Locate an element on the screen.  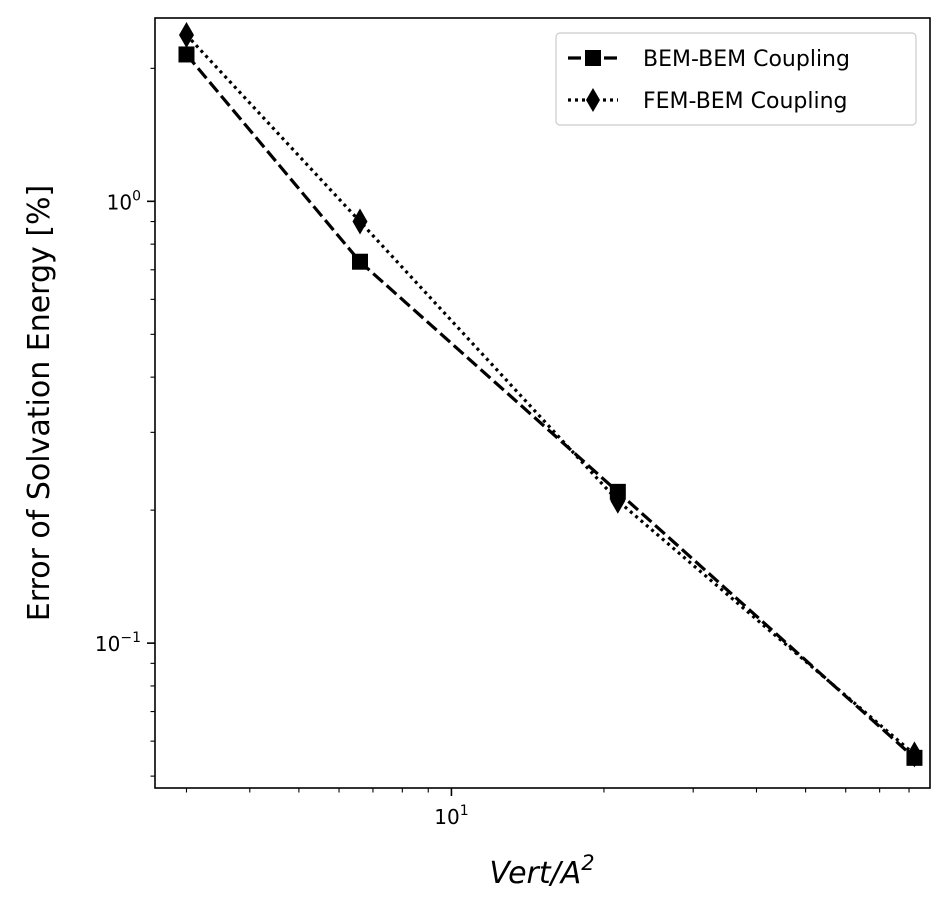
x-tick-label: 101 is located at coordinates (451, 816).